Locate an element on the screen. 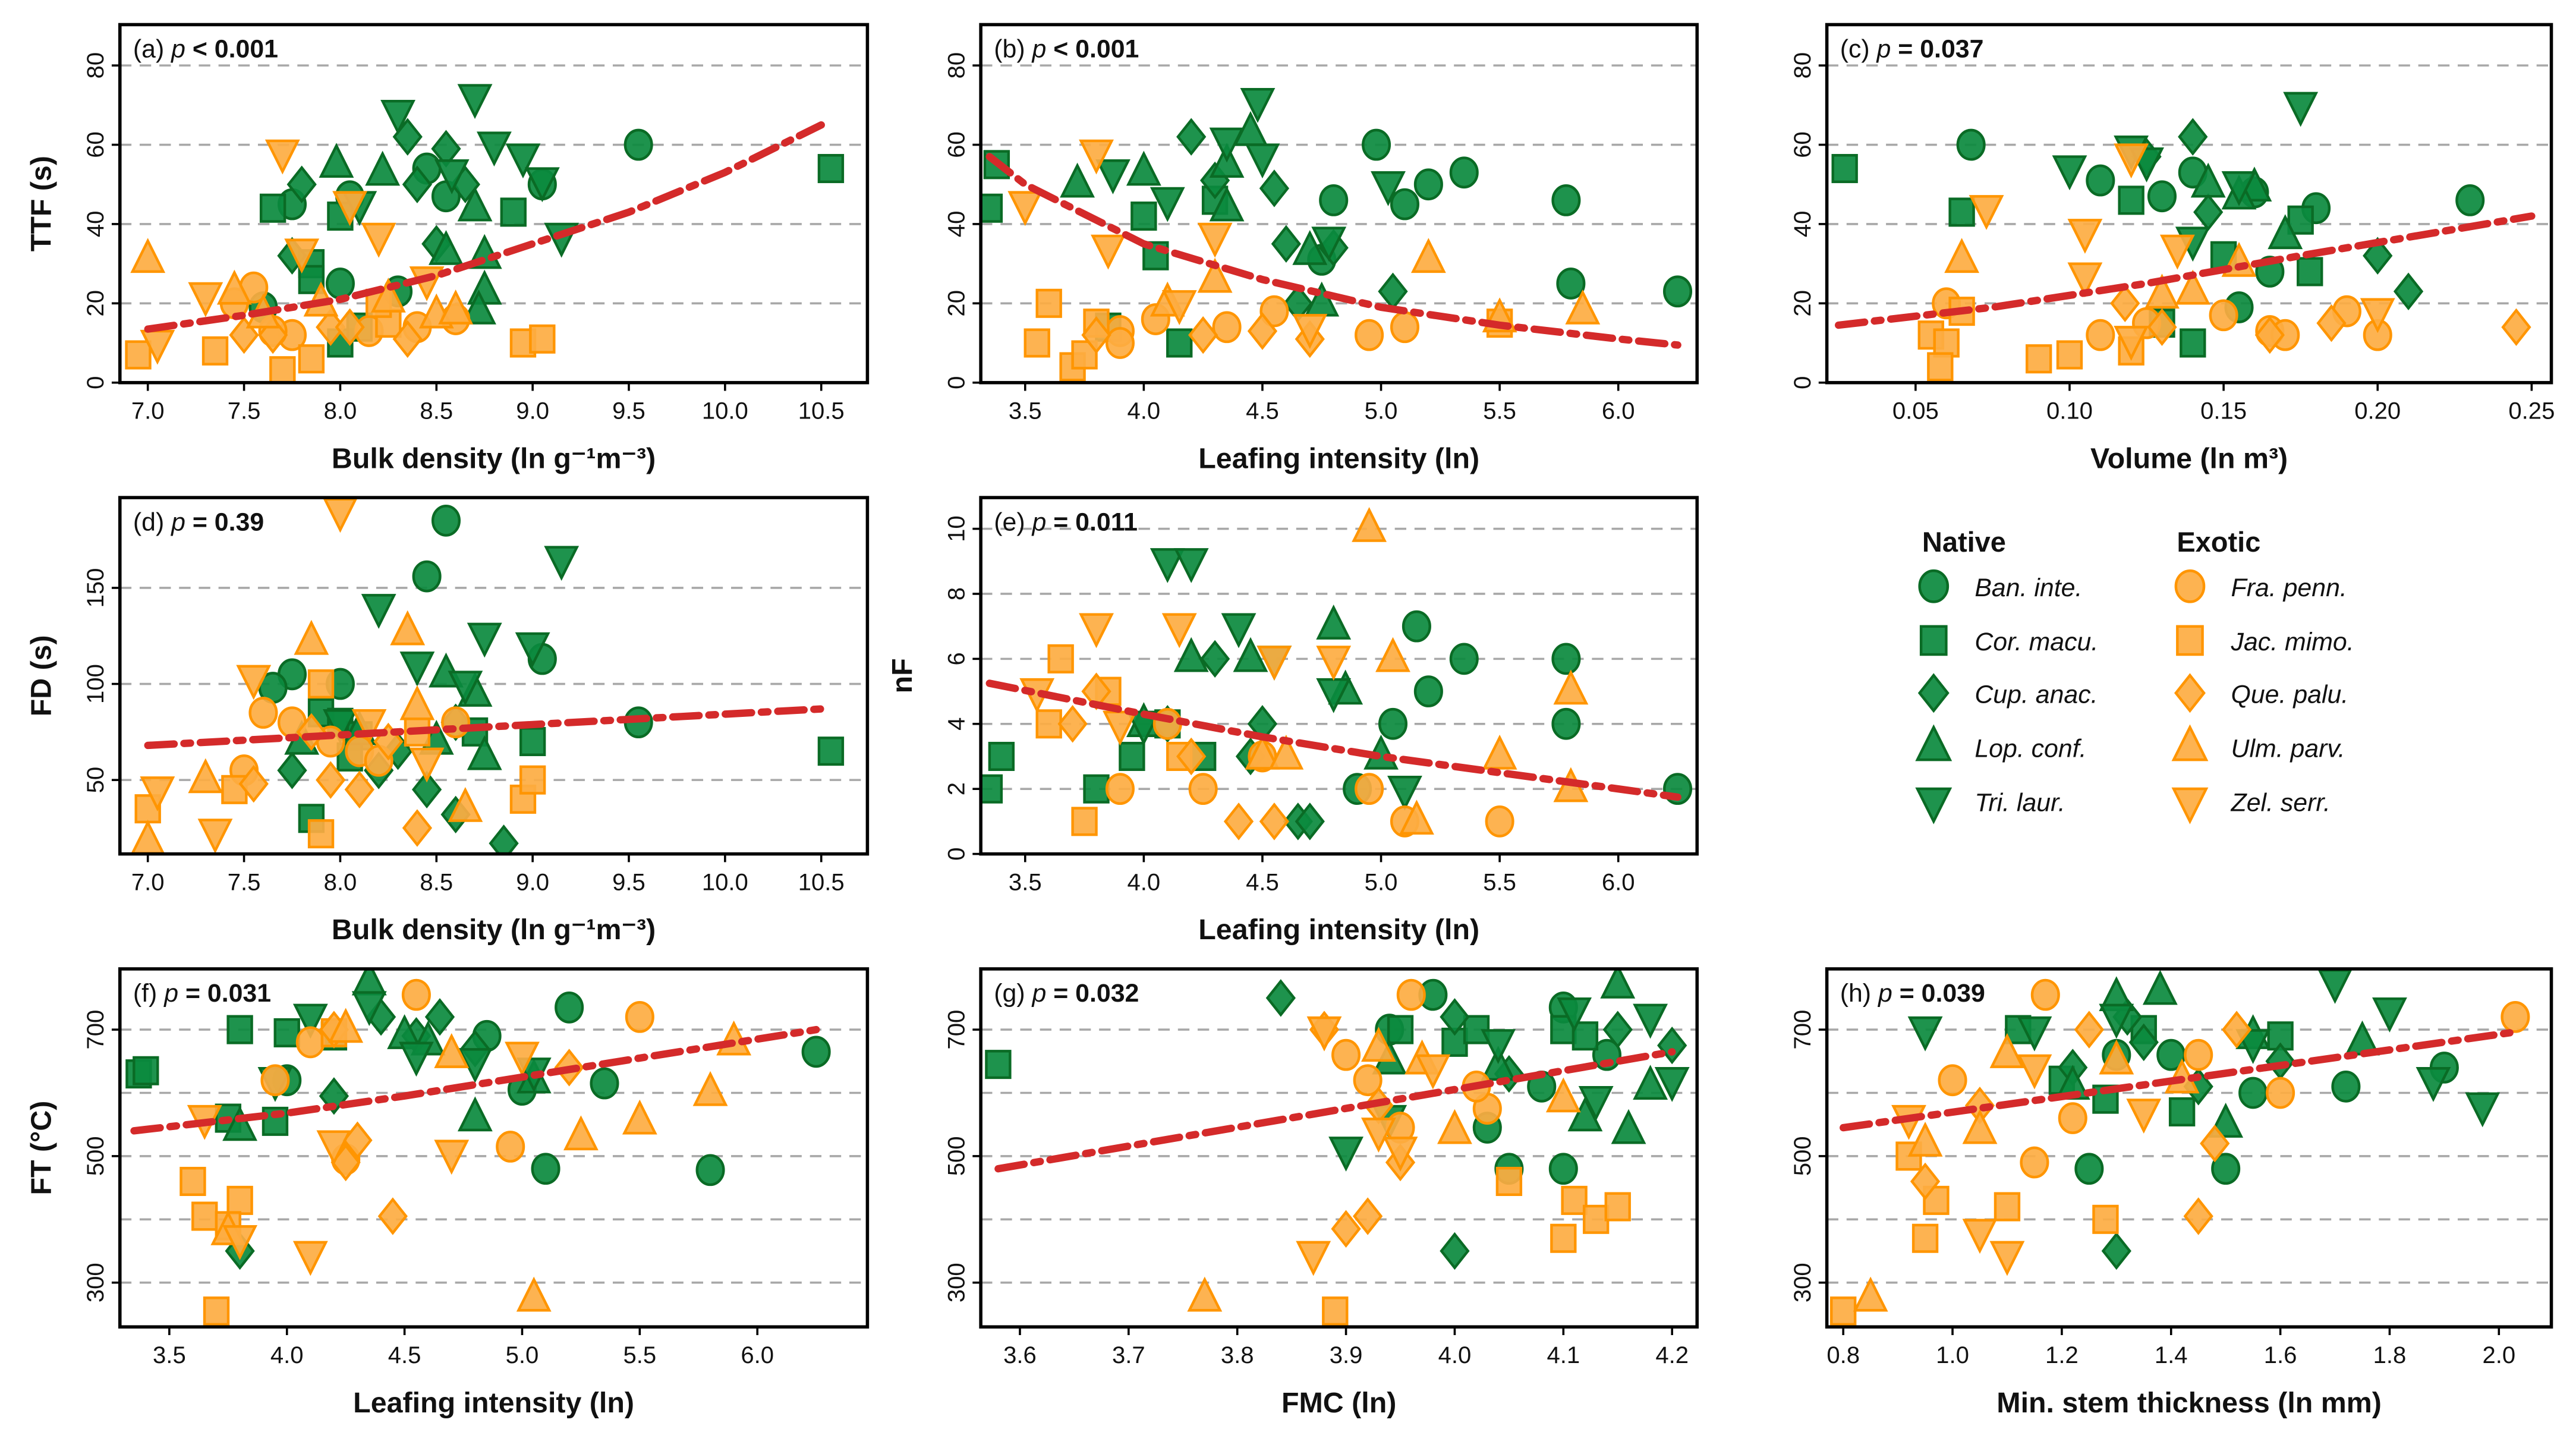  y-tick-label: 0 is located at coordinates (956, 853).